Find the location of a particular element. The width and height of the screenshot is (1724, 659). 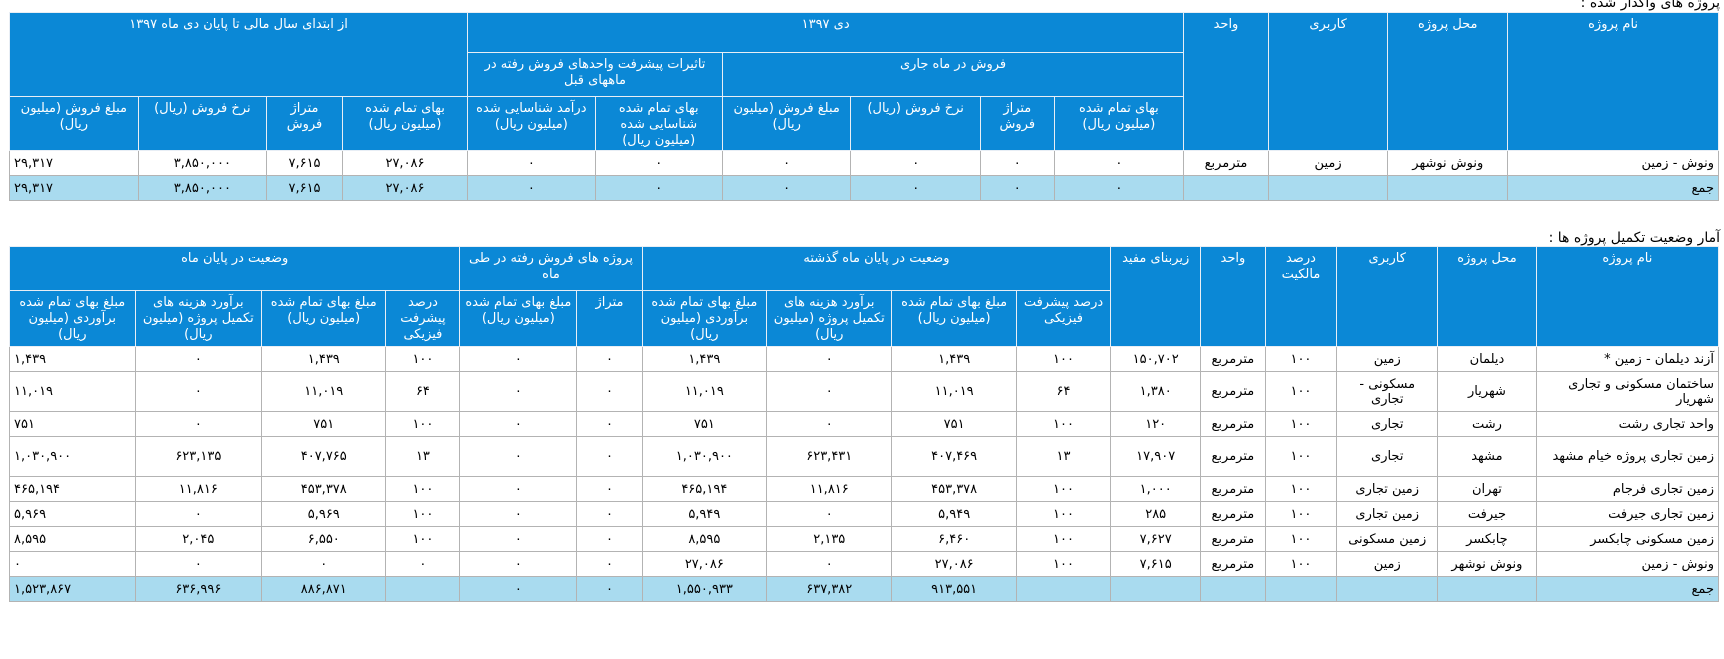

cell-area: ۷,۶۱۵ is located at coordinates (1156, 564).